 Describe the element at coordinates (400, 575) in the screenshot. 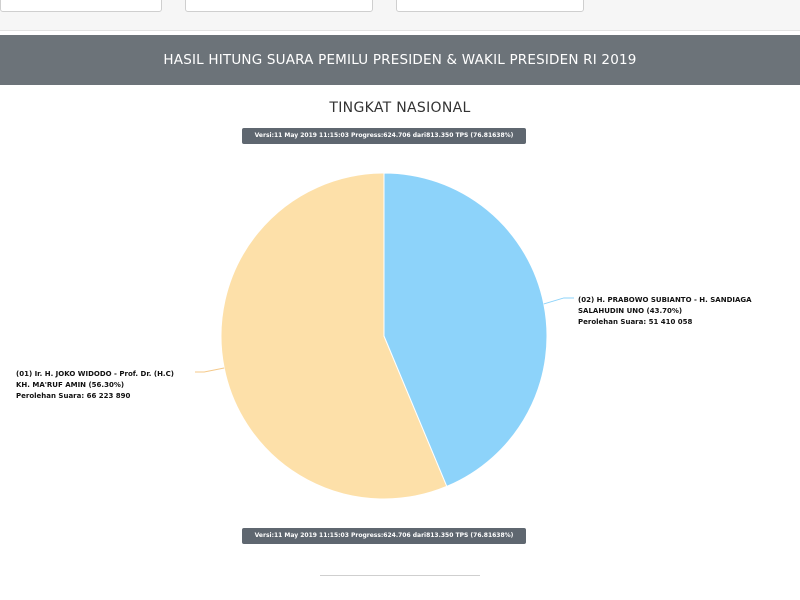

I see `divider` at that location.